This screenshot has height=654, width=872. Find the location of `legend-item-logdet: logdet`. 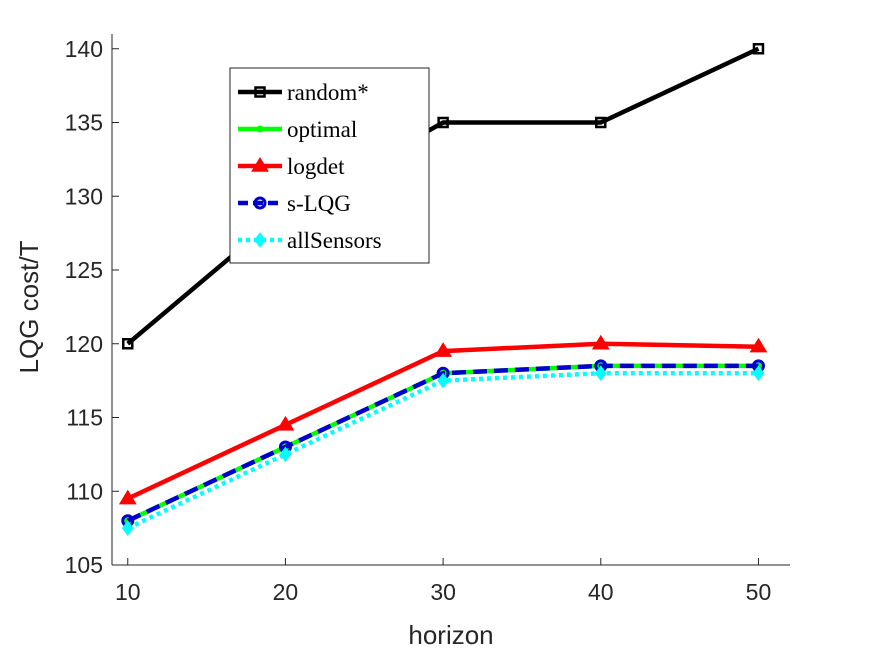

legend-item-logdet: logdet is located at coordinates (291, 166).